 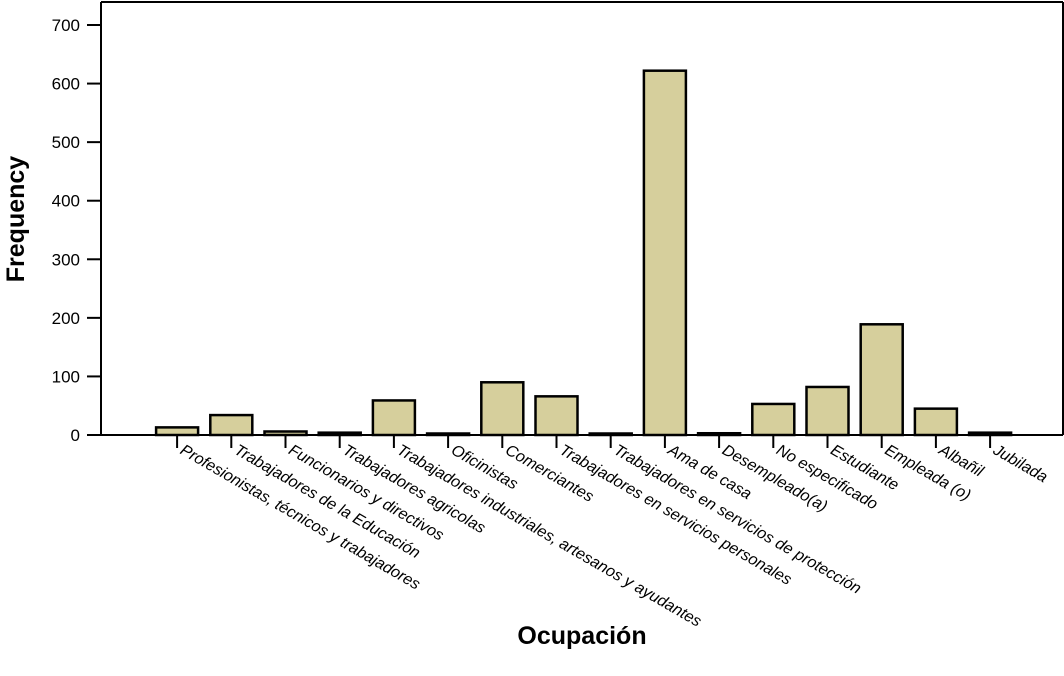 What do you see at coordinates (75, 435) in the screenshot?
I see `y-tick-label: 0` at bounding box center [75, 435].